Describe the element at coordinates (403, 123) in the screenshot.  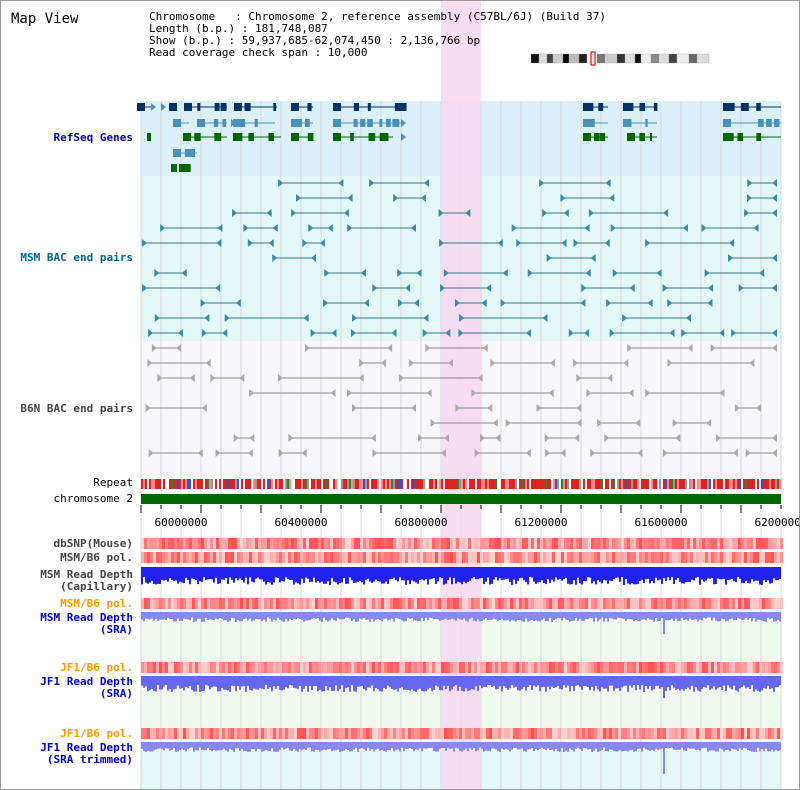
I see `gene-arrow` at that location.